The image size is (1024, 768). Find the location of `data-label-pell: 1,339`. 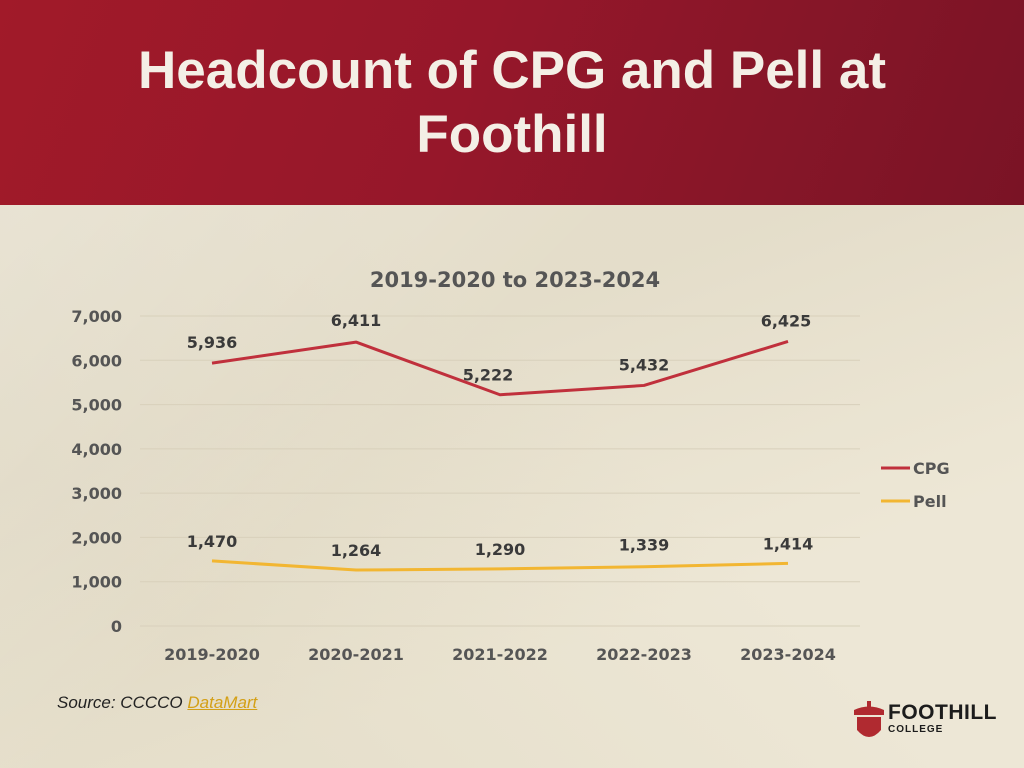

data-label-pell: 1,339 is located at coordinates (644, 545).